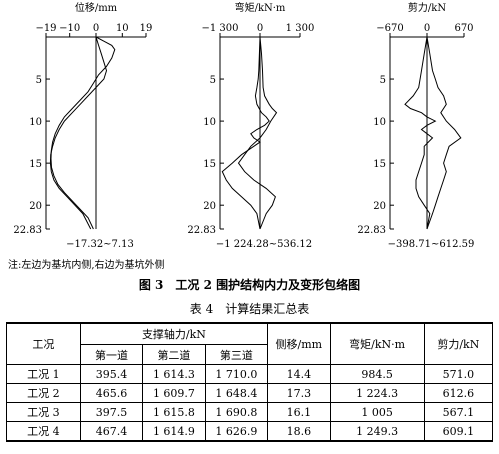 The width and height of the screenshot is (499, 454). What do you see at coordinates (236, 354) in the screenshot?
I see `header-axial-3: 第三道` at bounding box center [236, 354].